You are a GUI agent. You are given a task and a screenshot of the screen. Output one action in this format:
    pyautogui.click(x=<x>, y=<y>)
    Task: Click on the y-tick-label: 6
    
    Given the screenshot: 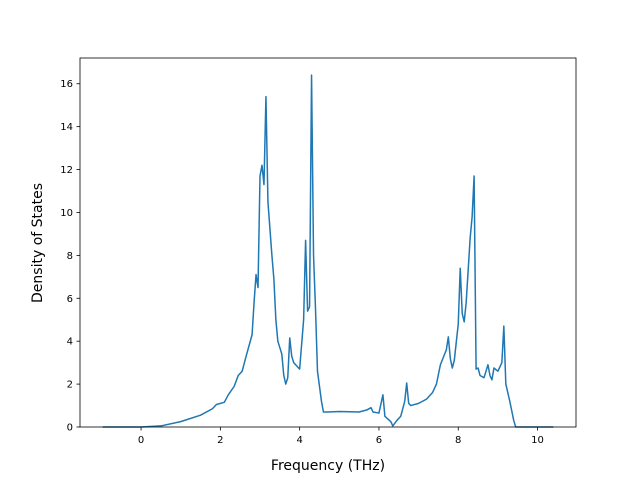 What is the action you would take?
    pyautogui.click(x=70, y=299)
    